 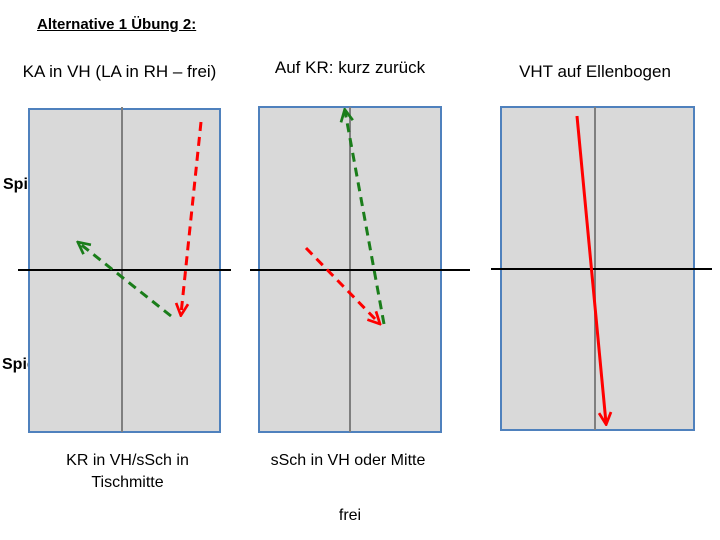 I want to click on table-3-heading: VHT auf Ellenbogen, so click(x=595, y=71).